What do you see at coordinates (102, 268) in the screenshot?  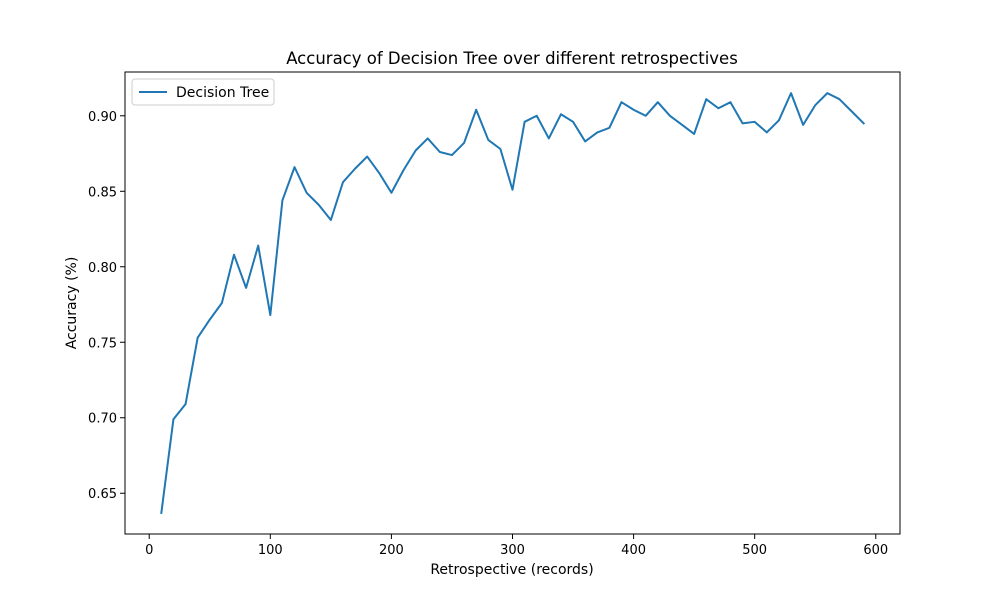 I see `y-tick-label: 0.80` at bounding box center [102, 268].